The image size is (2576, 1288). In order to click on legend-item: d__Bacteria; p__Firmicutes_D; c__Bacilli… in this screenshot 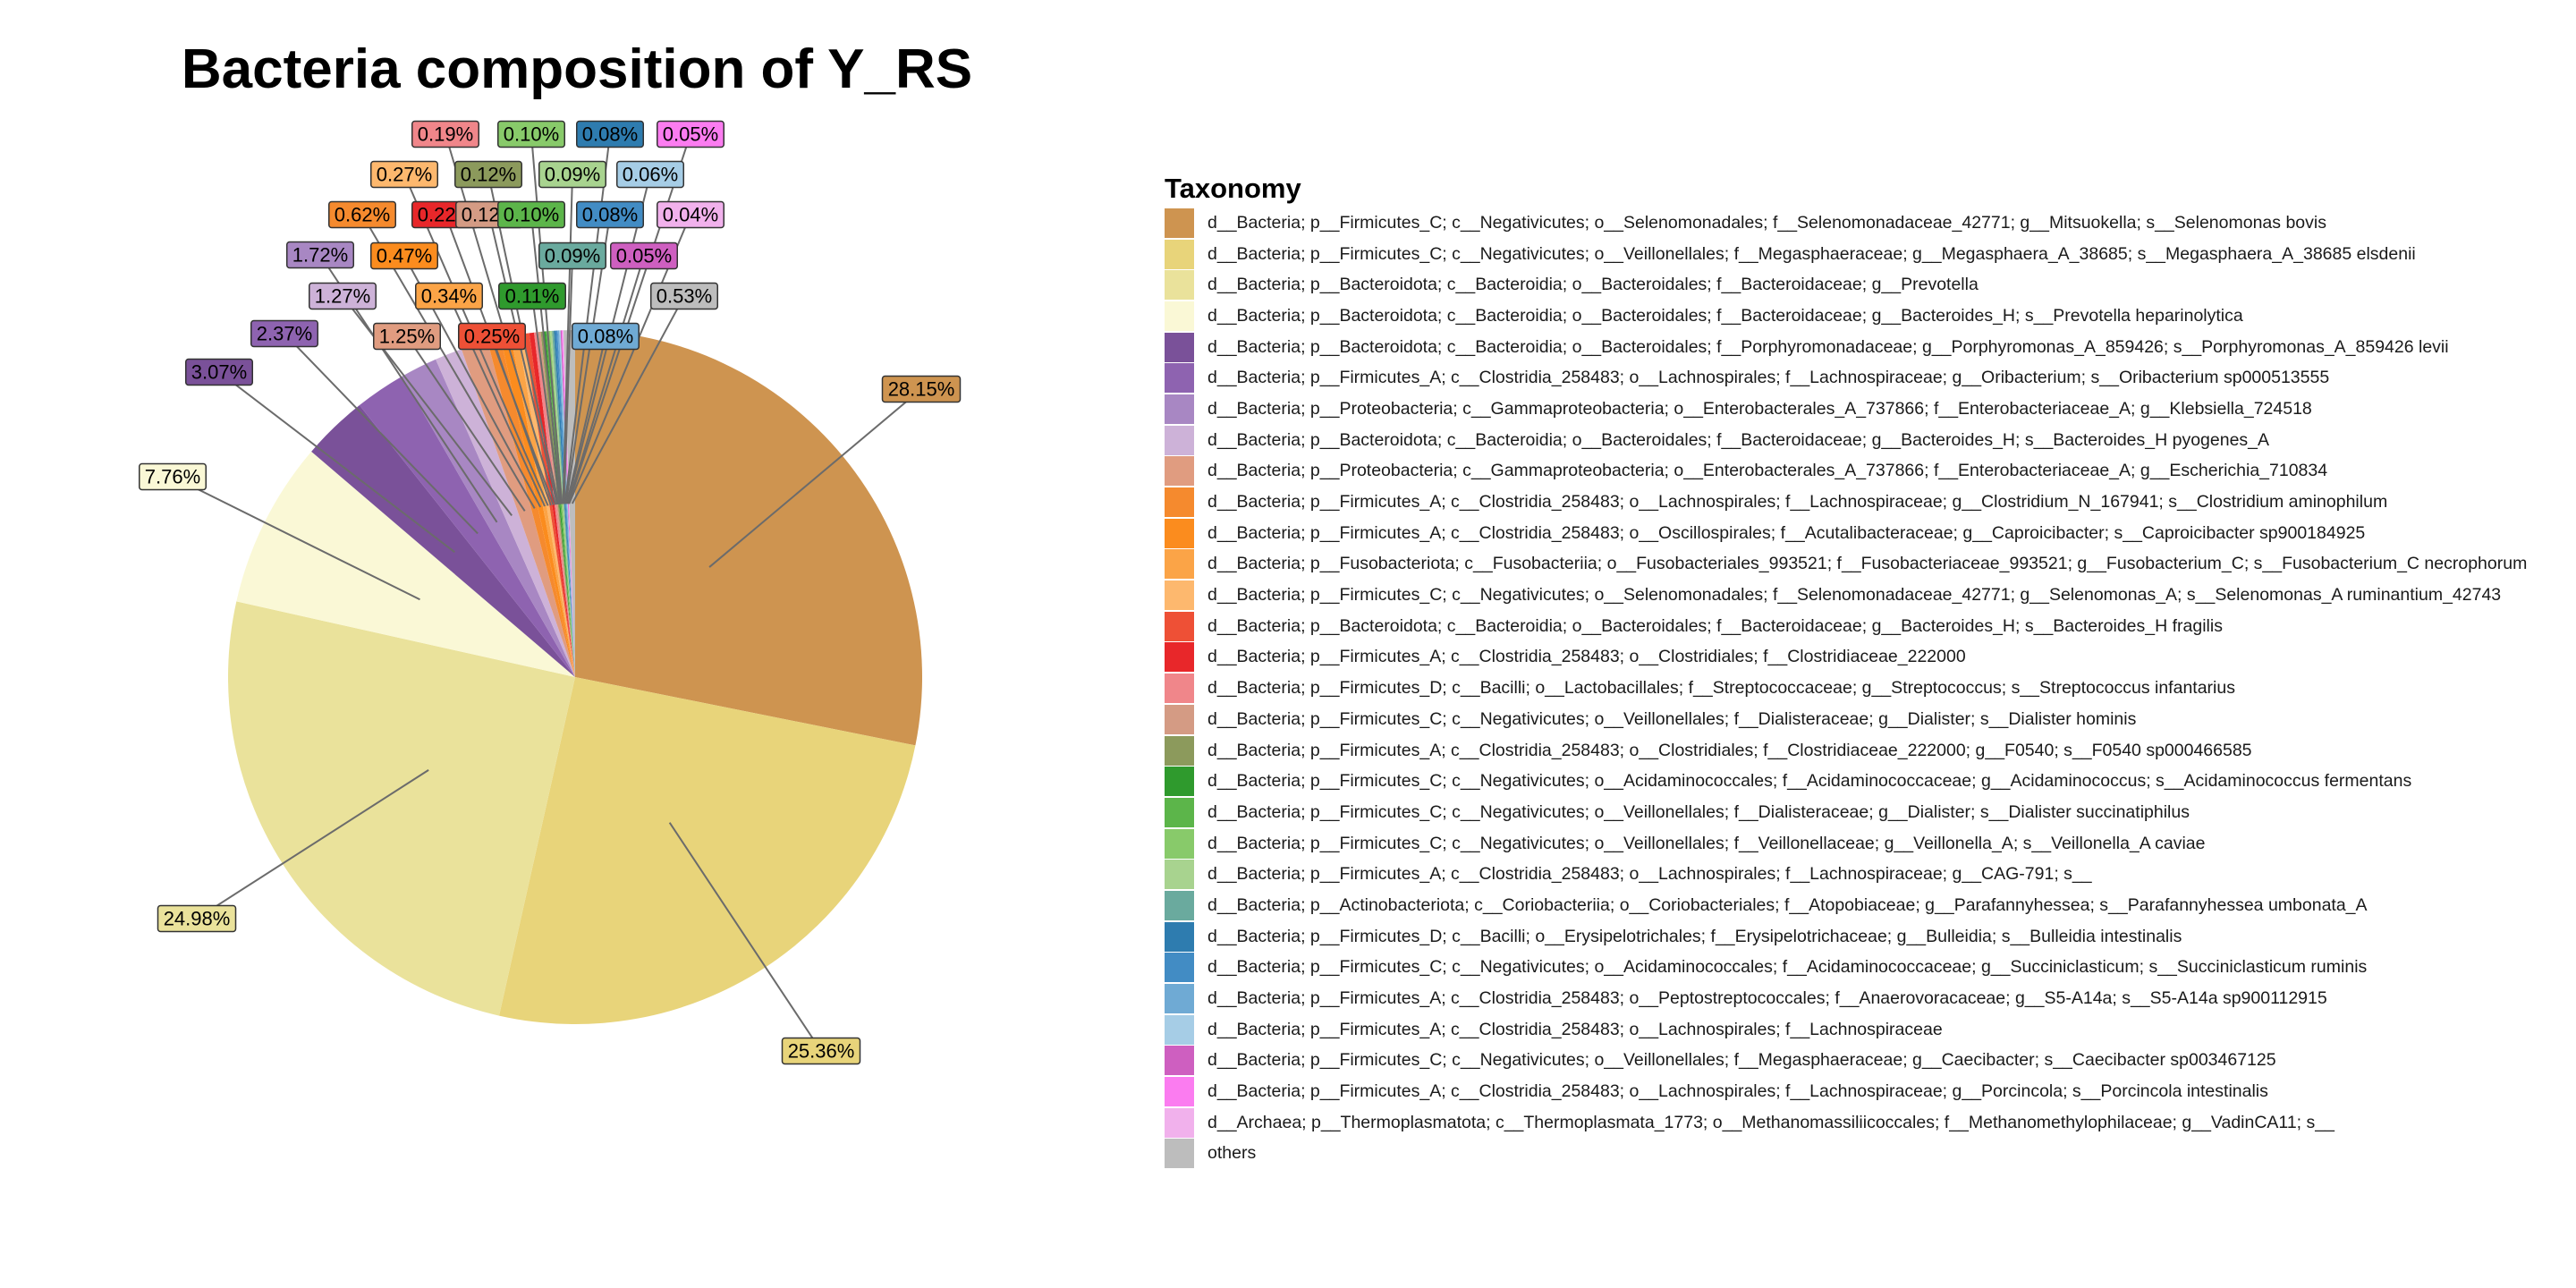, I will do `click(1846, 937)`.